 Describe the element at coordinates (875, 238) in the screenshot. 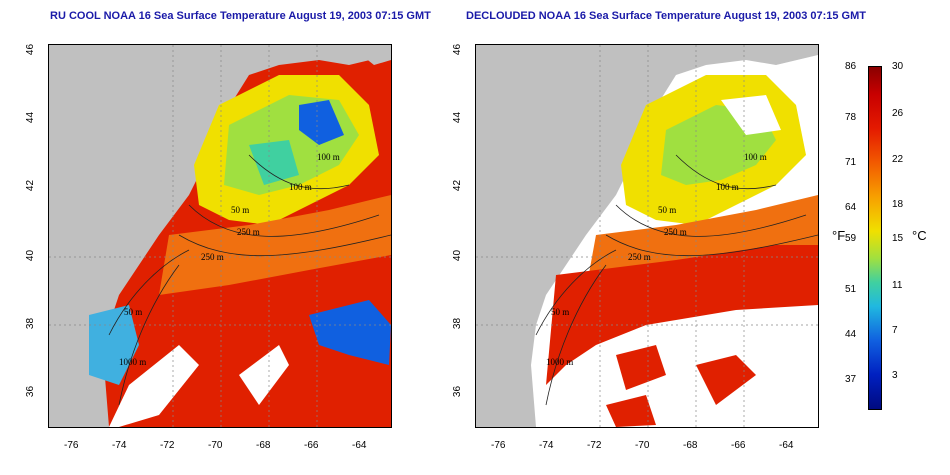

I see `temperature-colorbar` at that location.